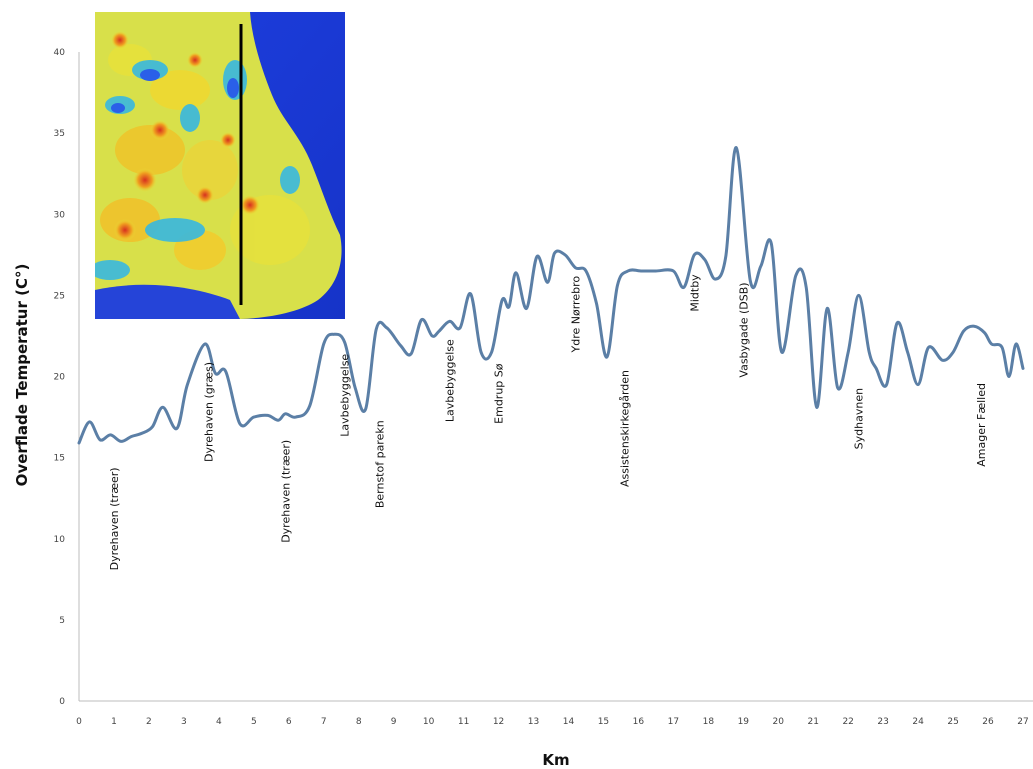 The height and width of the screenshot is (769, 1033). What do you see at coordinates (859, 418) in the screenshot?
I see `location-annotation: Sydhavnen` at bounding box center [859, 418].